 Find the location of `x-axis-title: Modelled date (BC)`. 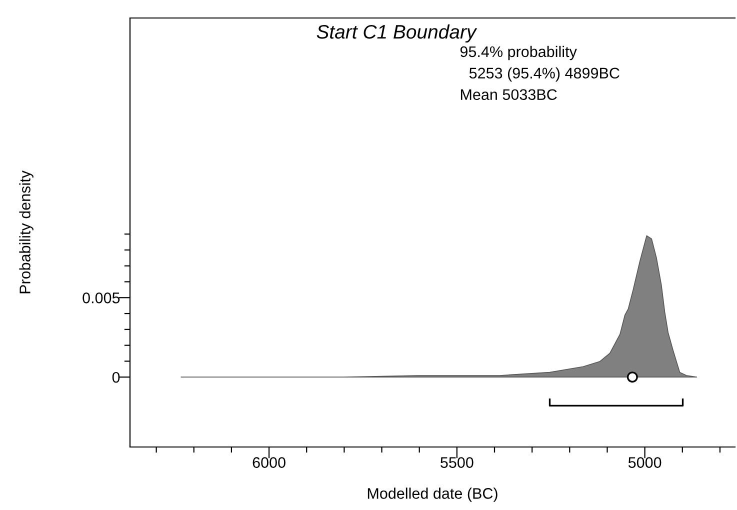

x-axis-title: Modelled date (BC) is located at coordinates (433, 495).